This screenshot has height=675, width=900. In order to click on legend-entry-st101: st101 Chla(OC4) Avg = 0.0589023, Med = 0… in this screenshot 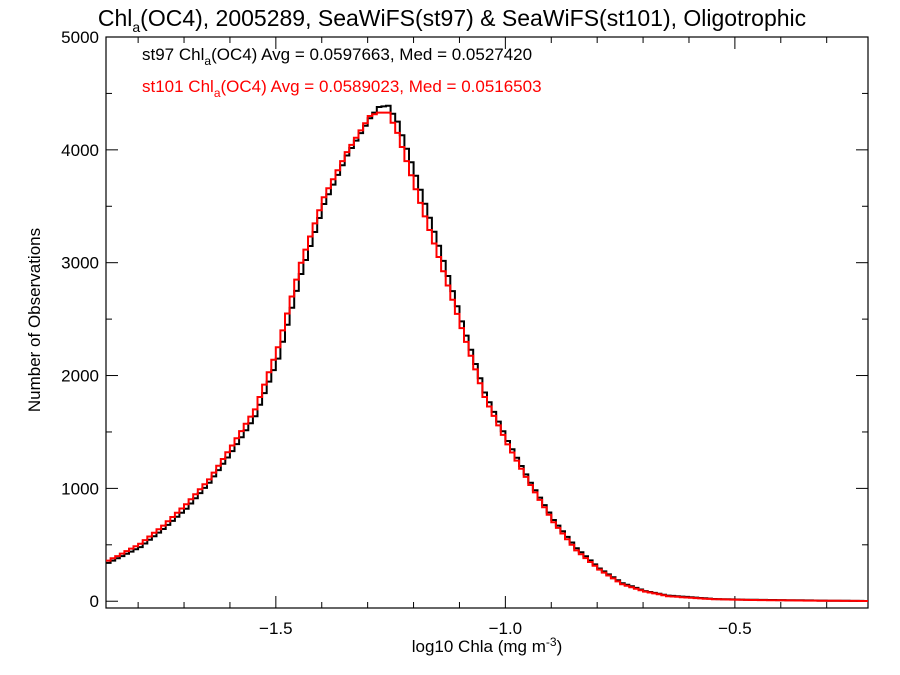, I will do `click(342, 88)`.